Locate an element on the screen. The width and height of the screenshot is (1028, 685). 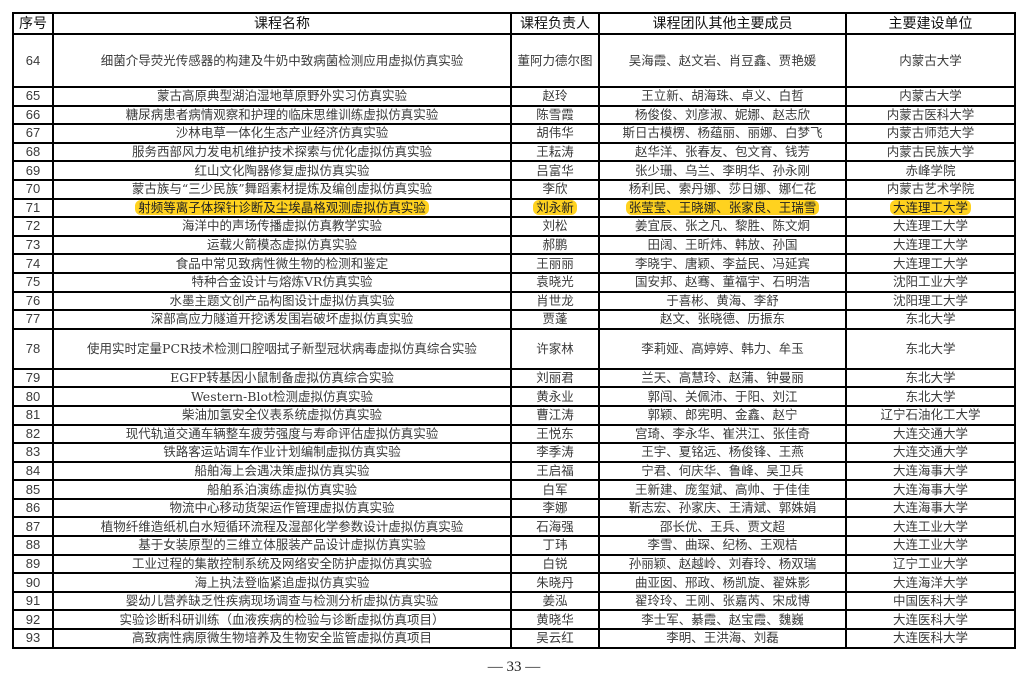
cell-unit: 大连工业大学 is located at coordinates (930, 545).